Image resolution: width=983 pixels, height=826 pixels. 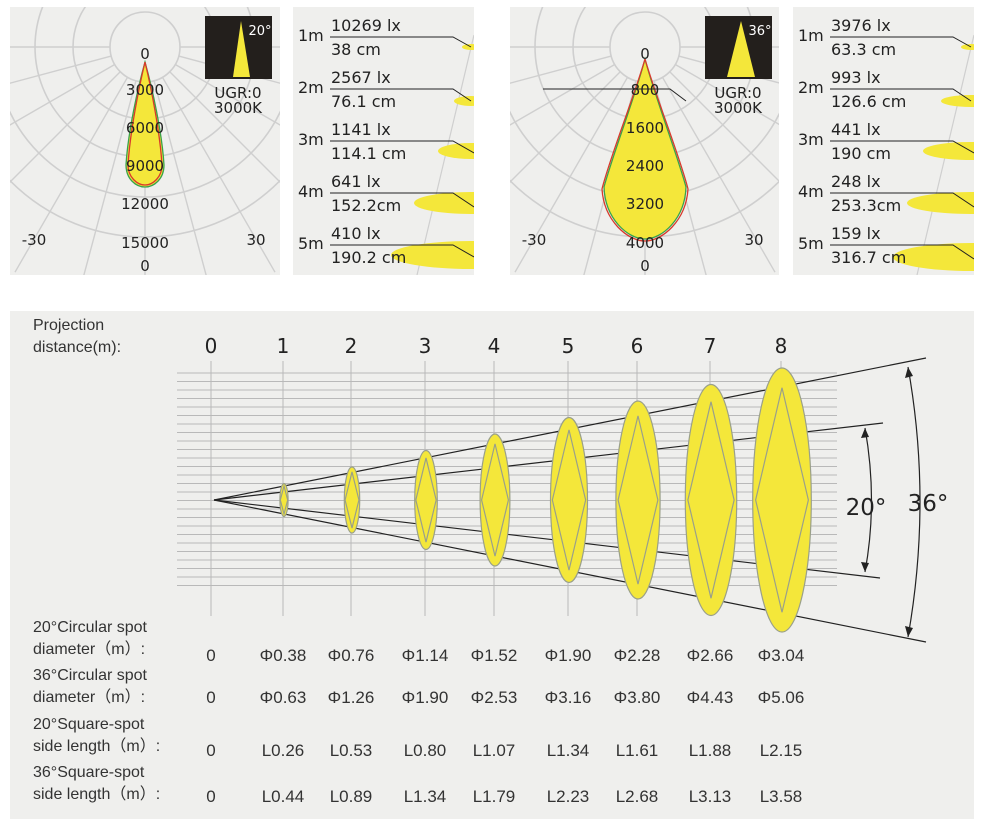 What do you see at coordinates (781, 750) in the screenshot?
I see `spot-value: L2.15` at bounding box center [781, 750].